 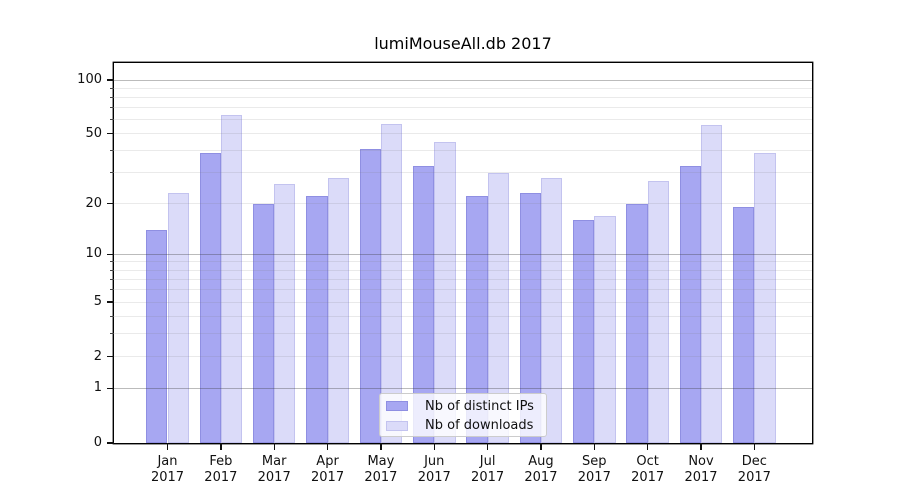 I want to click on x-tick-month: Jul, so click(x=487, y=461).